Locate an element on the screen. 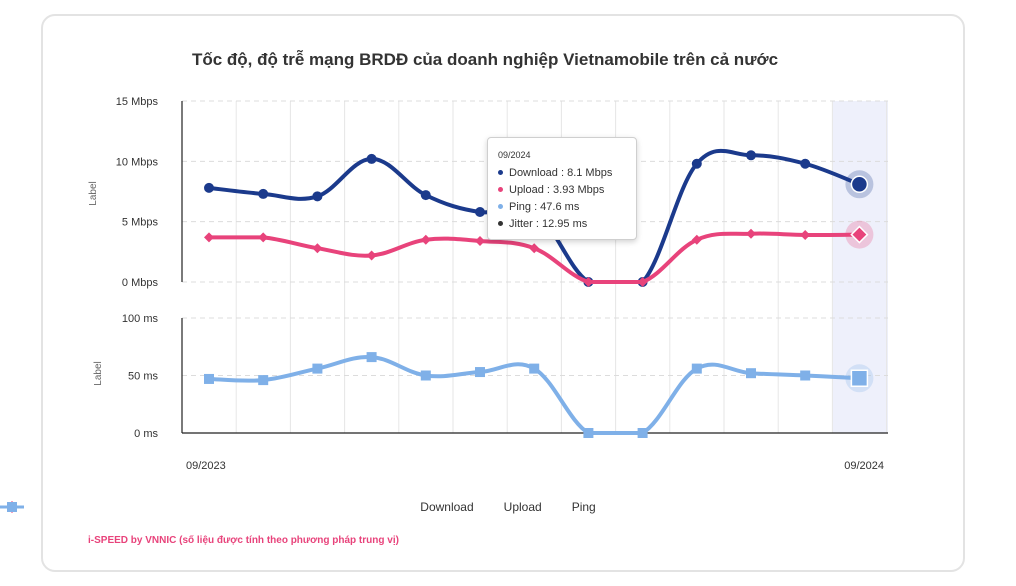 This screenshot has height=586, width=1016. tooltip-row-label: Download : 8.1 Mbps is located at coordinates (561, 172).